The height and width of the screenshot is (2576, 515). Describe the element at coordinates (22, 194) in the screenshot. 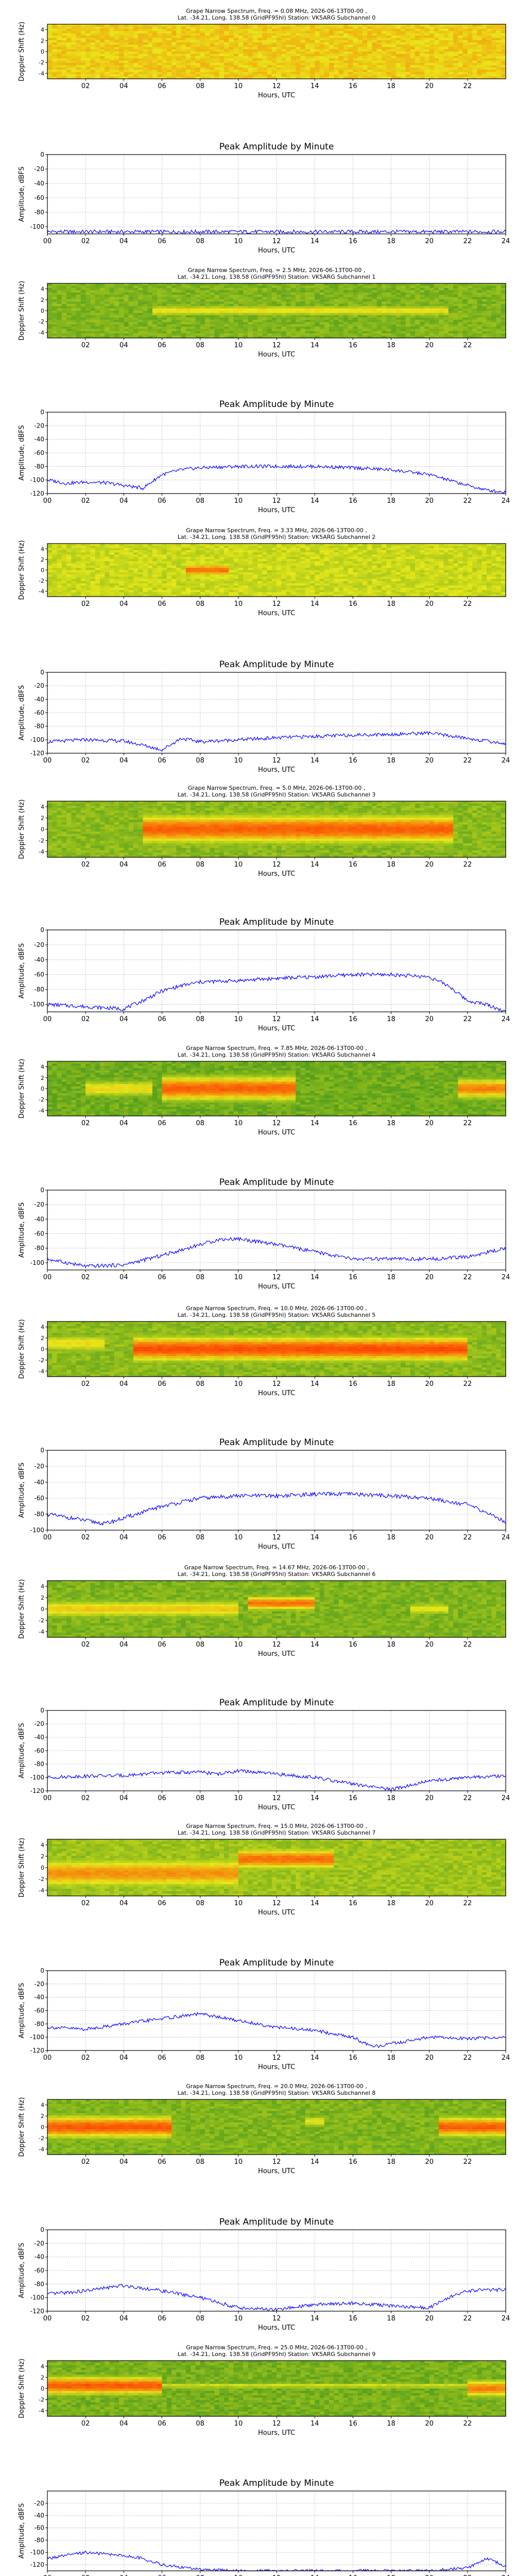

I see `y-axis-label: Amplitude, dBFS` at that location.